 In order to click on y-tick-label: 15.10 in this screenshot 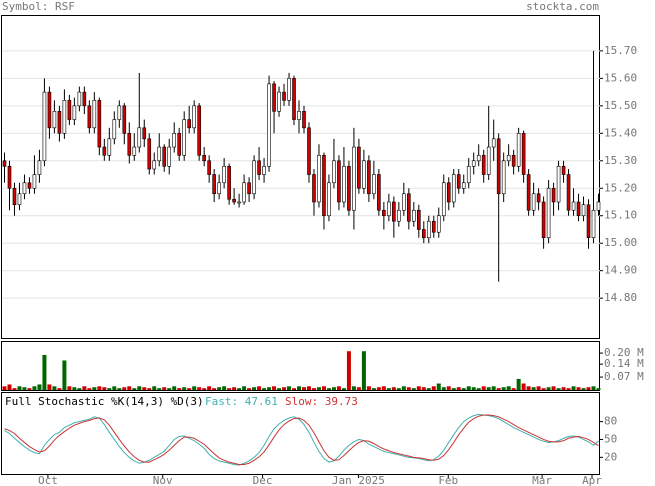, I will do `click(620, 215)`.